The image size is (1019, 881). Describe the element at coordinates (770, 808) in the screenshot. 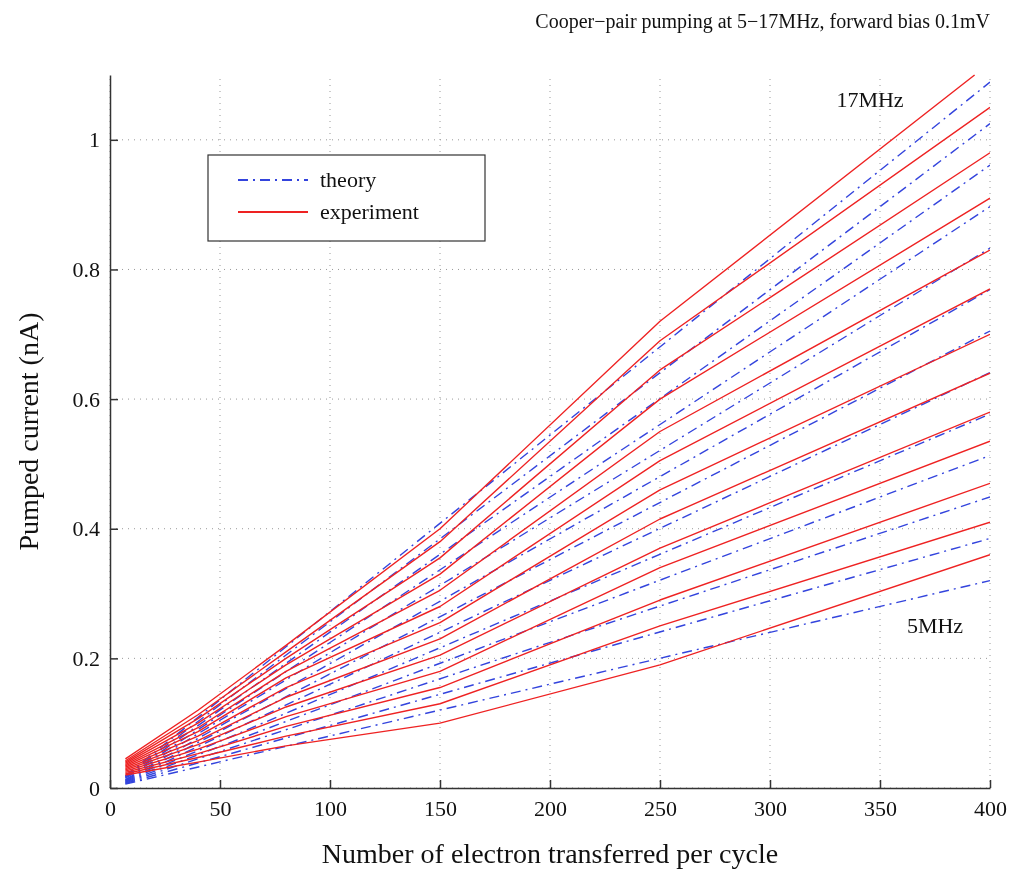

I see `x-tick-label: 300` at that location.